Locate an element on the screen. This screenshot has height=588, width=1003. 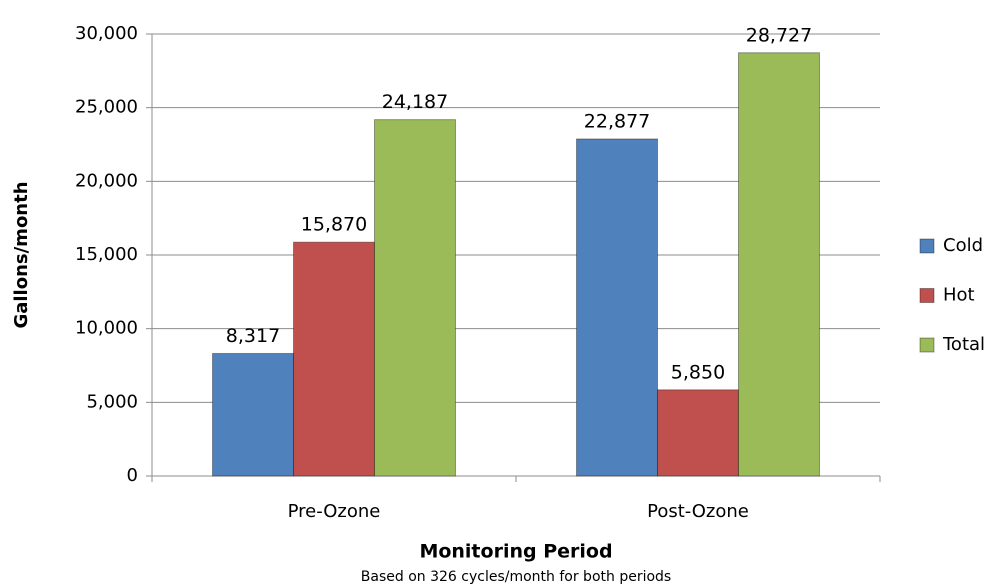
legend-label: Cold is located at coordinates (963, 245).